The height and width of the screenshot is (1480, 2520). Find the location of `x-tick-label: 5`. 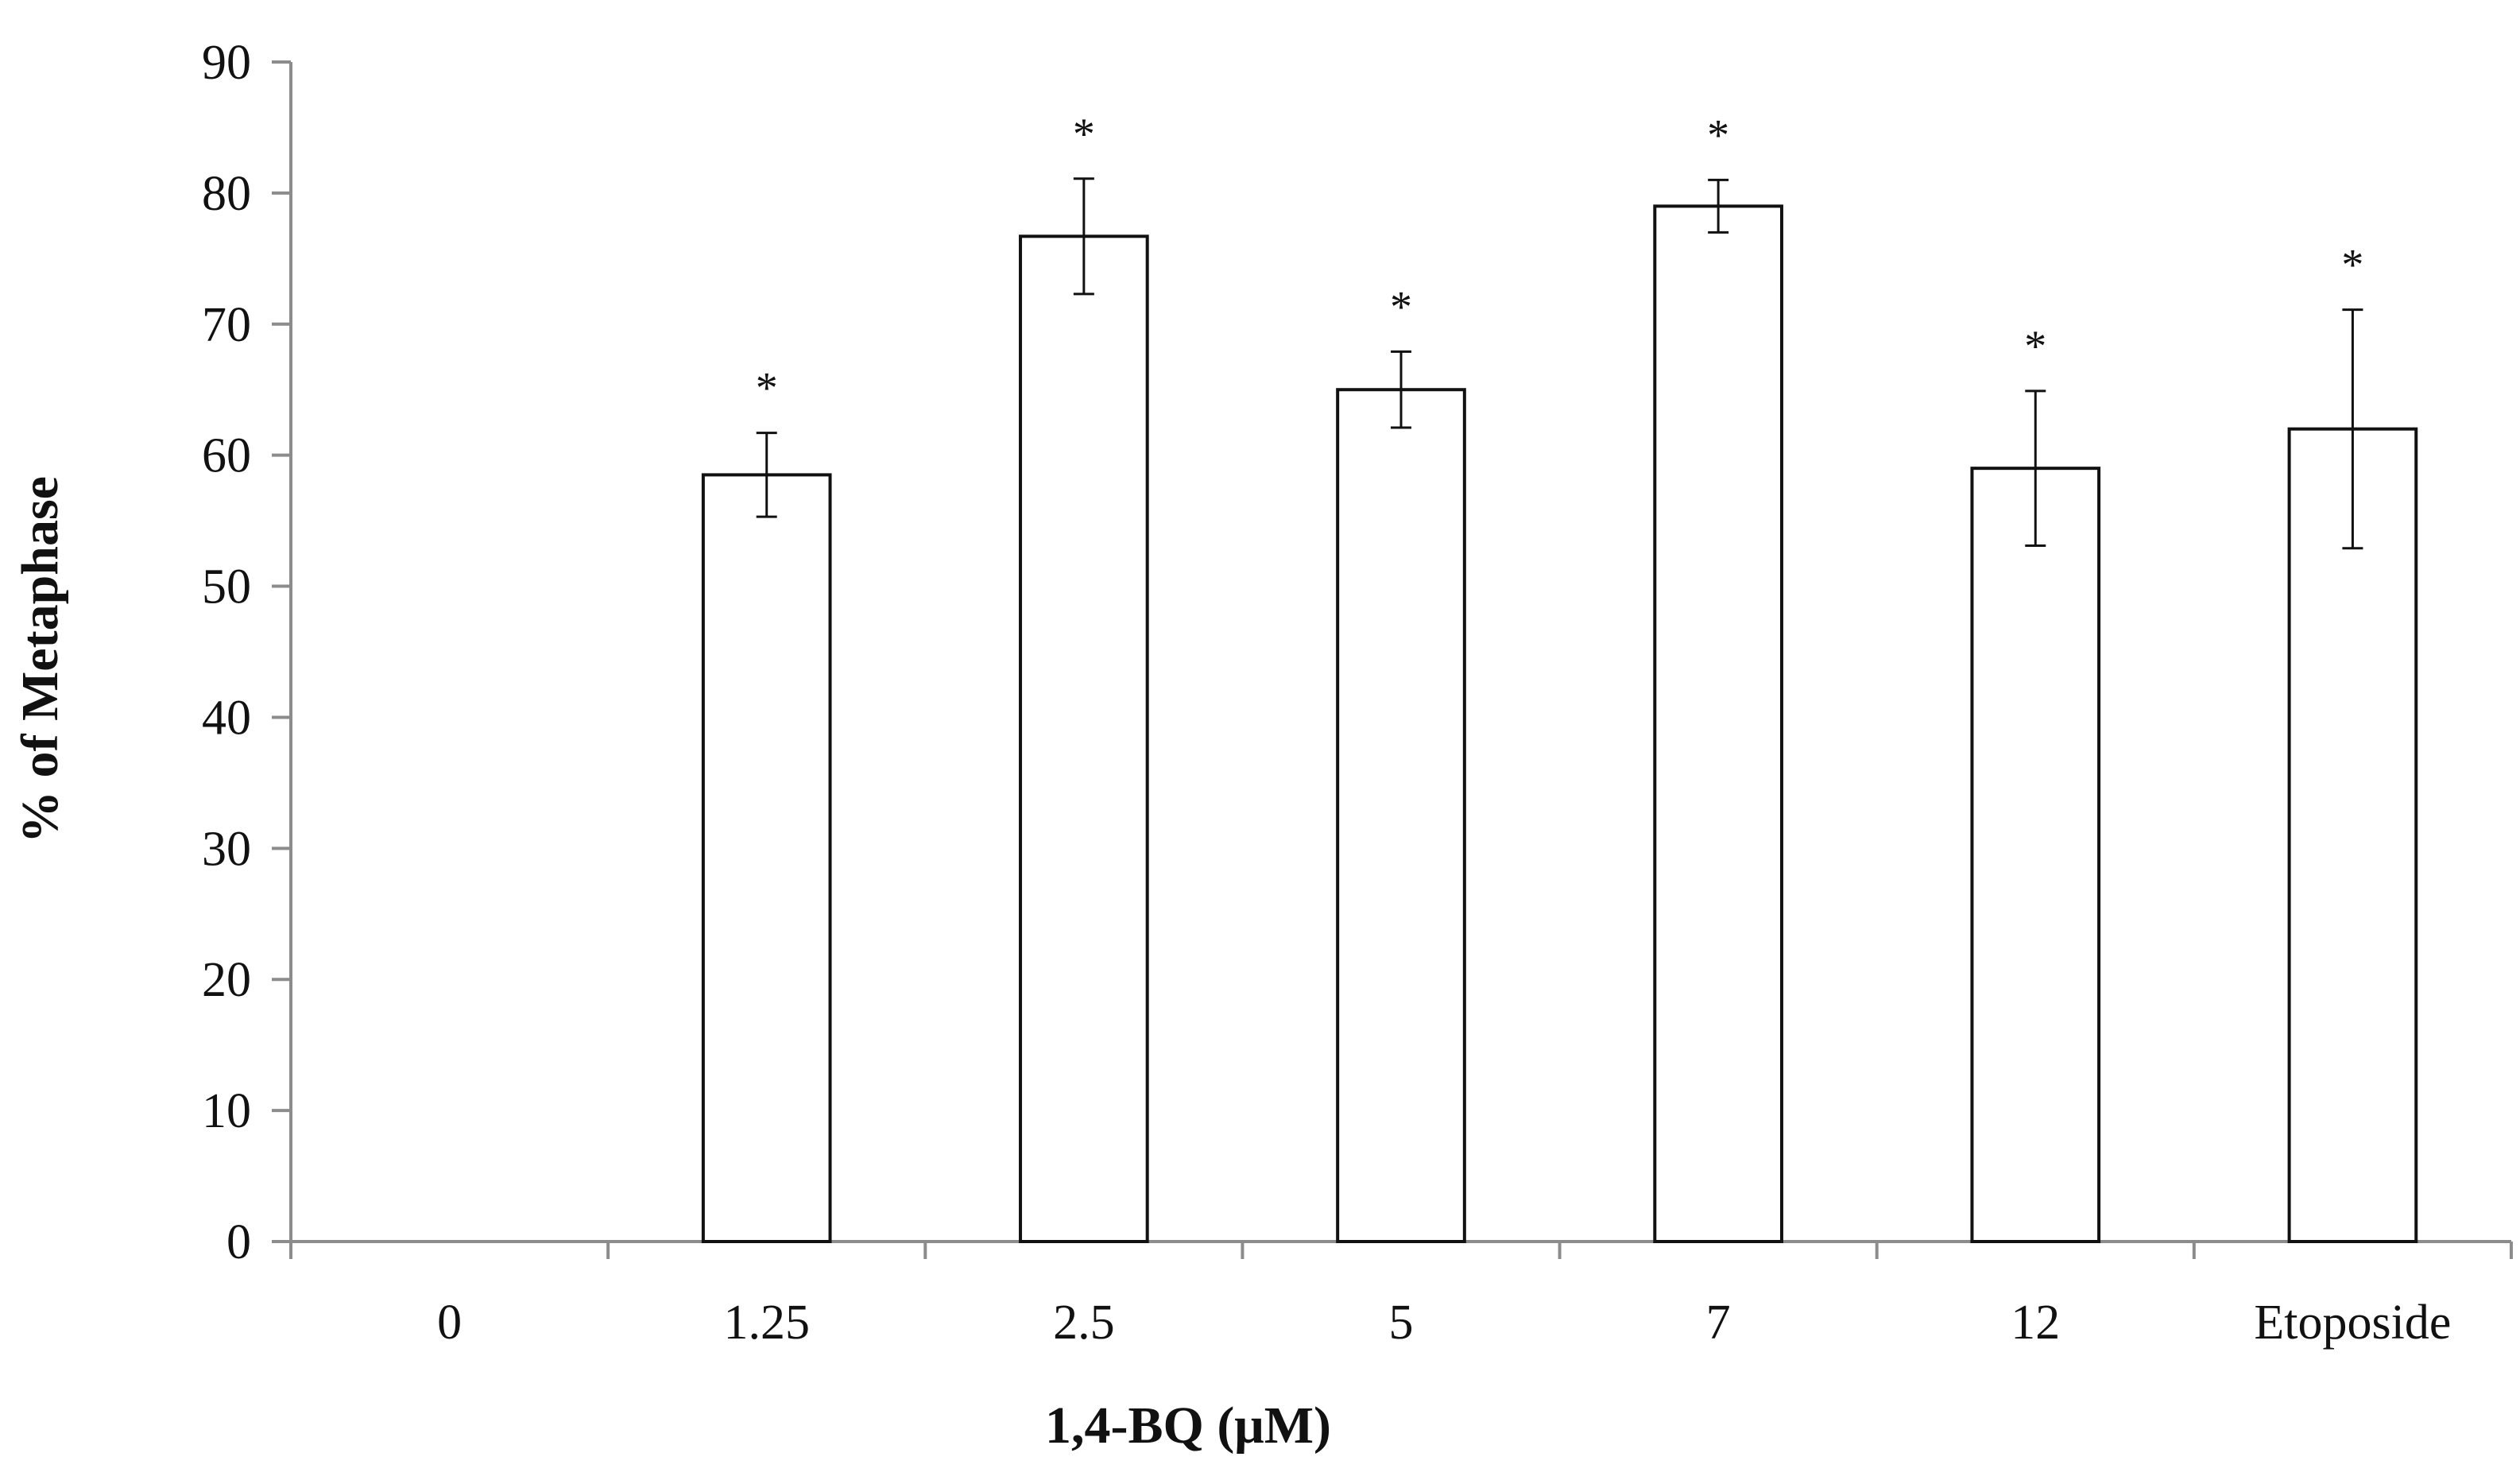

x-tick-label: 5 is located at coordinates (1401, 1323).